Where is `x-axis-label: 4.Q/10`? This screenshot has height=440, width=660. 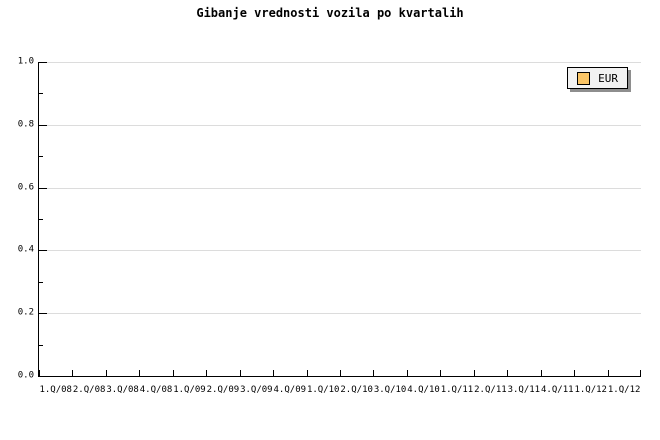
x-axis-label: 4.Q/10 is located at coordinates (423, 390).